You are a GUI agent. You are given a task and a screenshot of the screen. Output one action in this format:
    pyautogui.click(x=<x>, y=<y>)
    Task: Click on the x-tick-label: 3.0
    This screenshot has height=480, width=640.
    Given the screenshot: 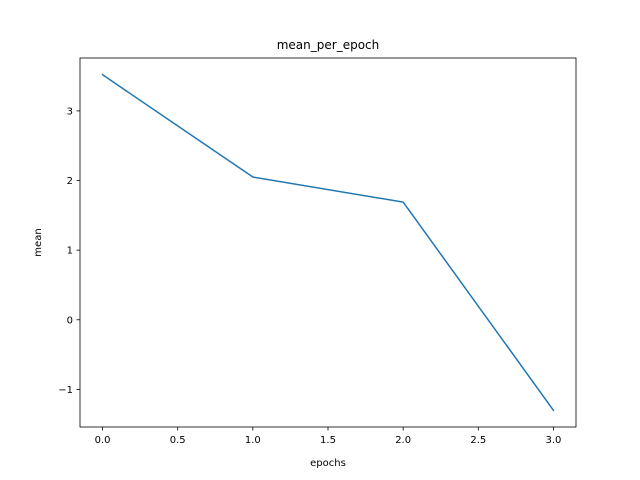 What is the action you would take?
    pyautogui.click(x=554, y=440)
    